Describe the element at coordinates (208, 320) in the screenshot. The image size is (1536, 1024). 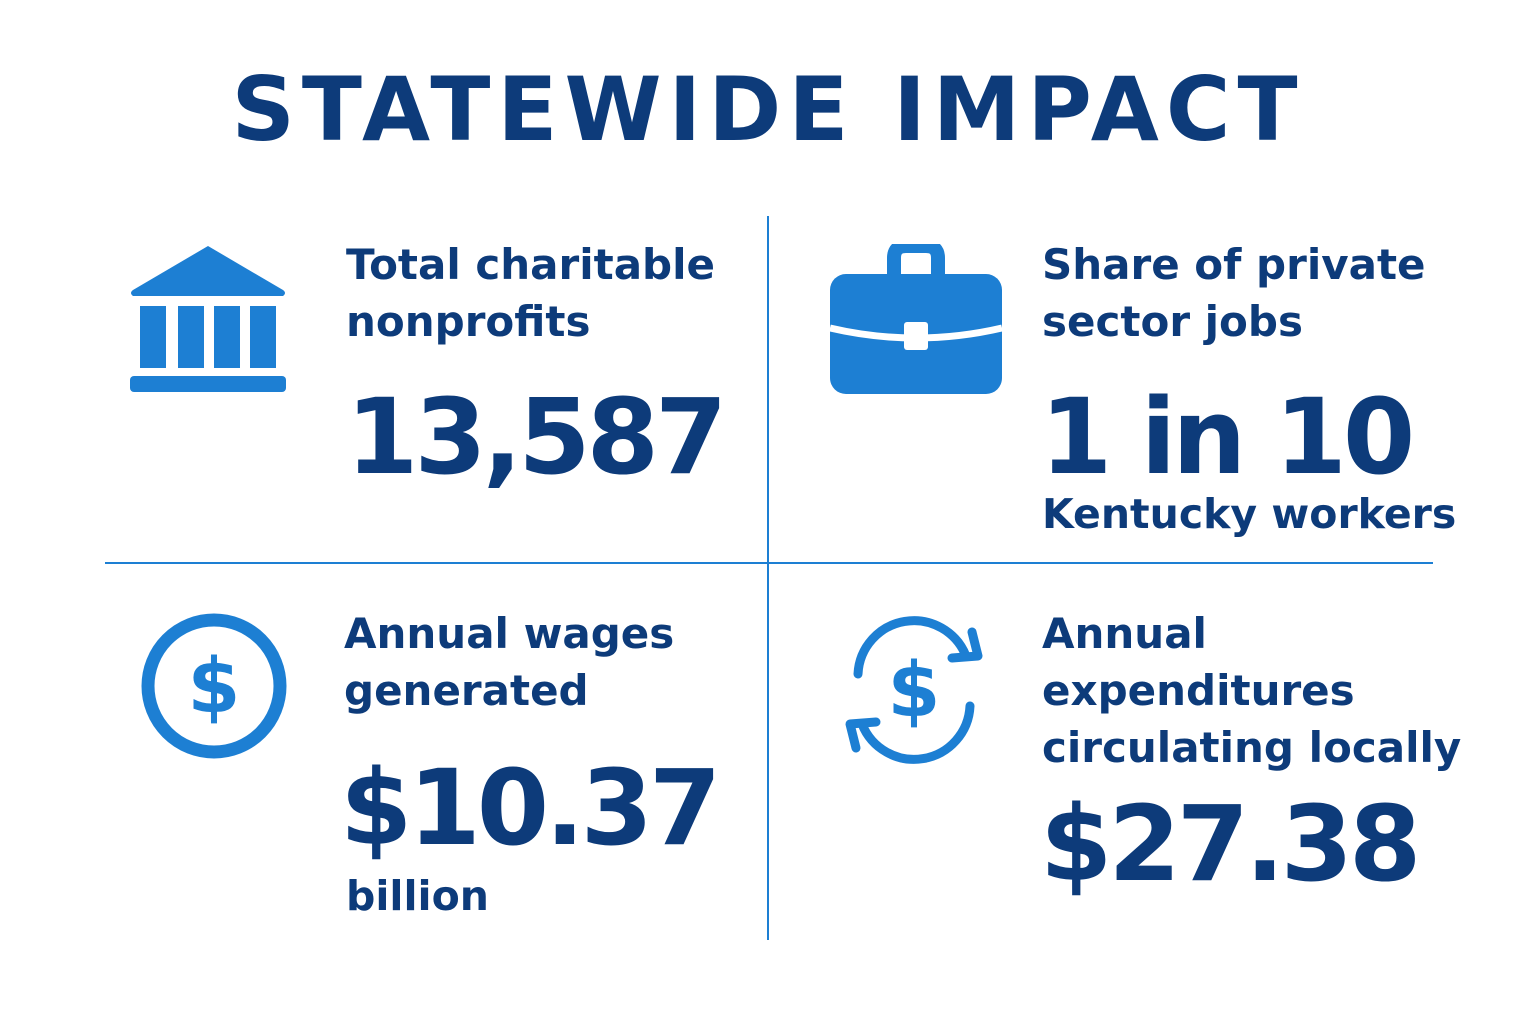
I see `bank-icon` at that location.